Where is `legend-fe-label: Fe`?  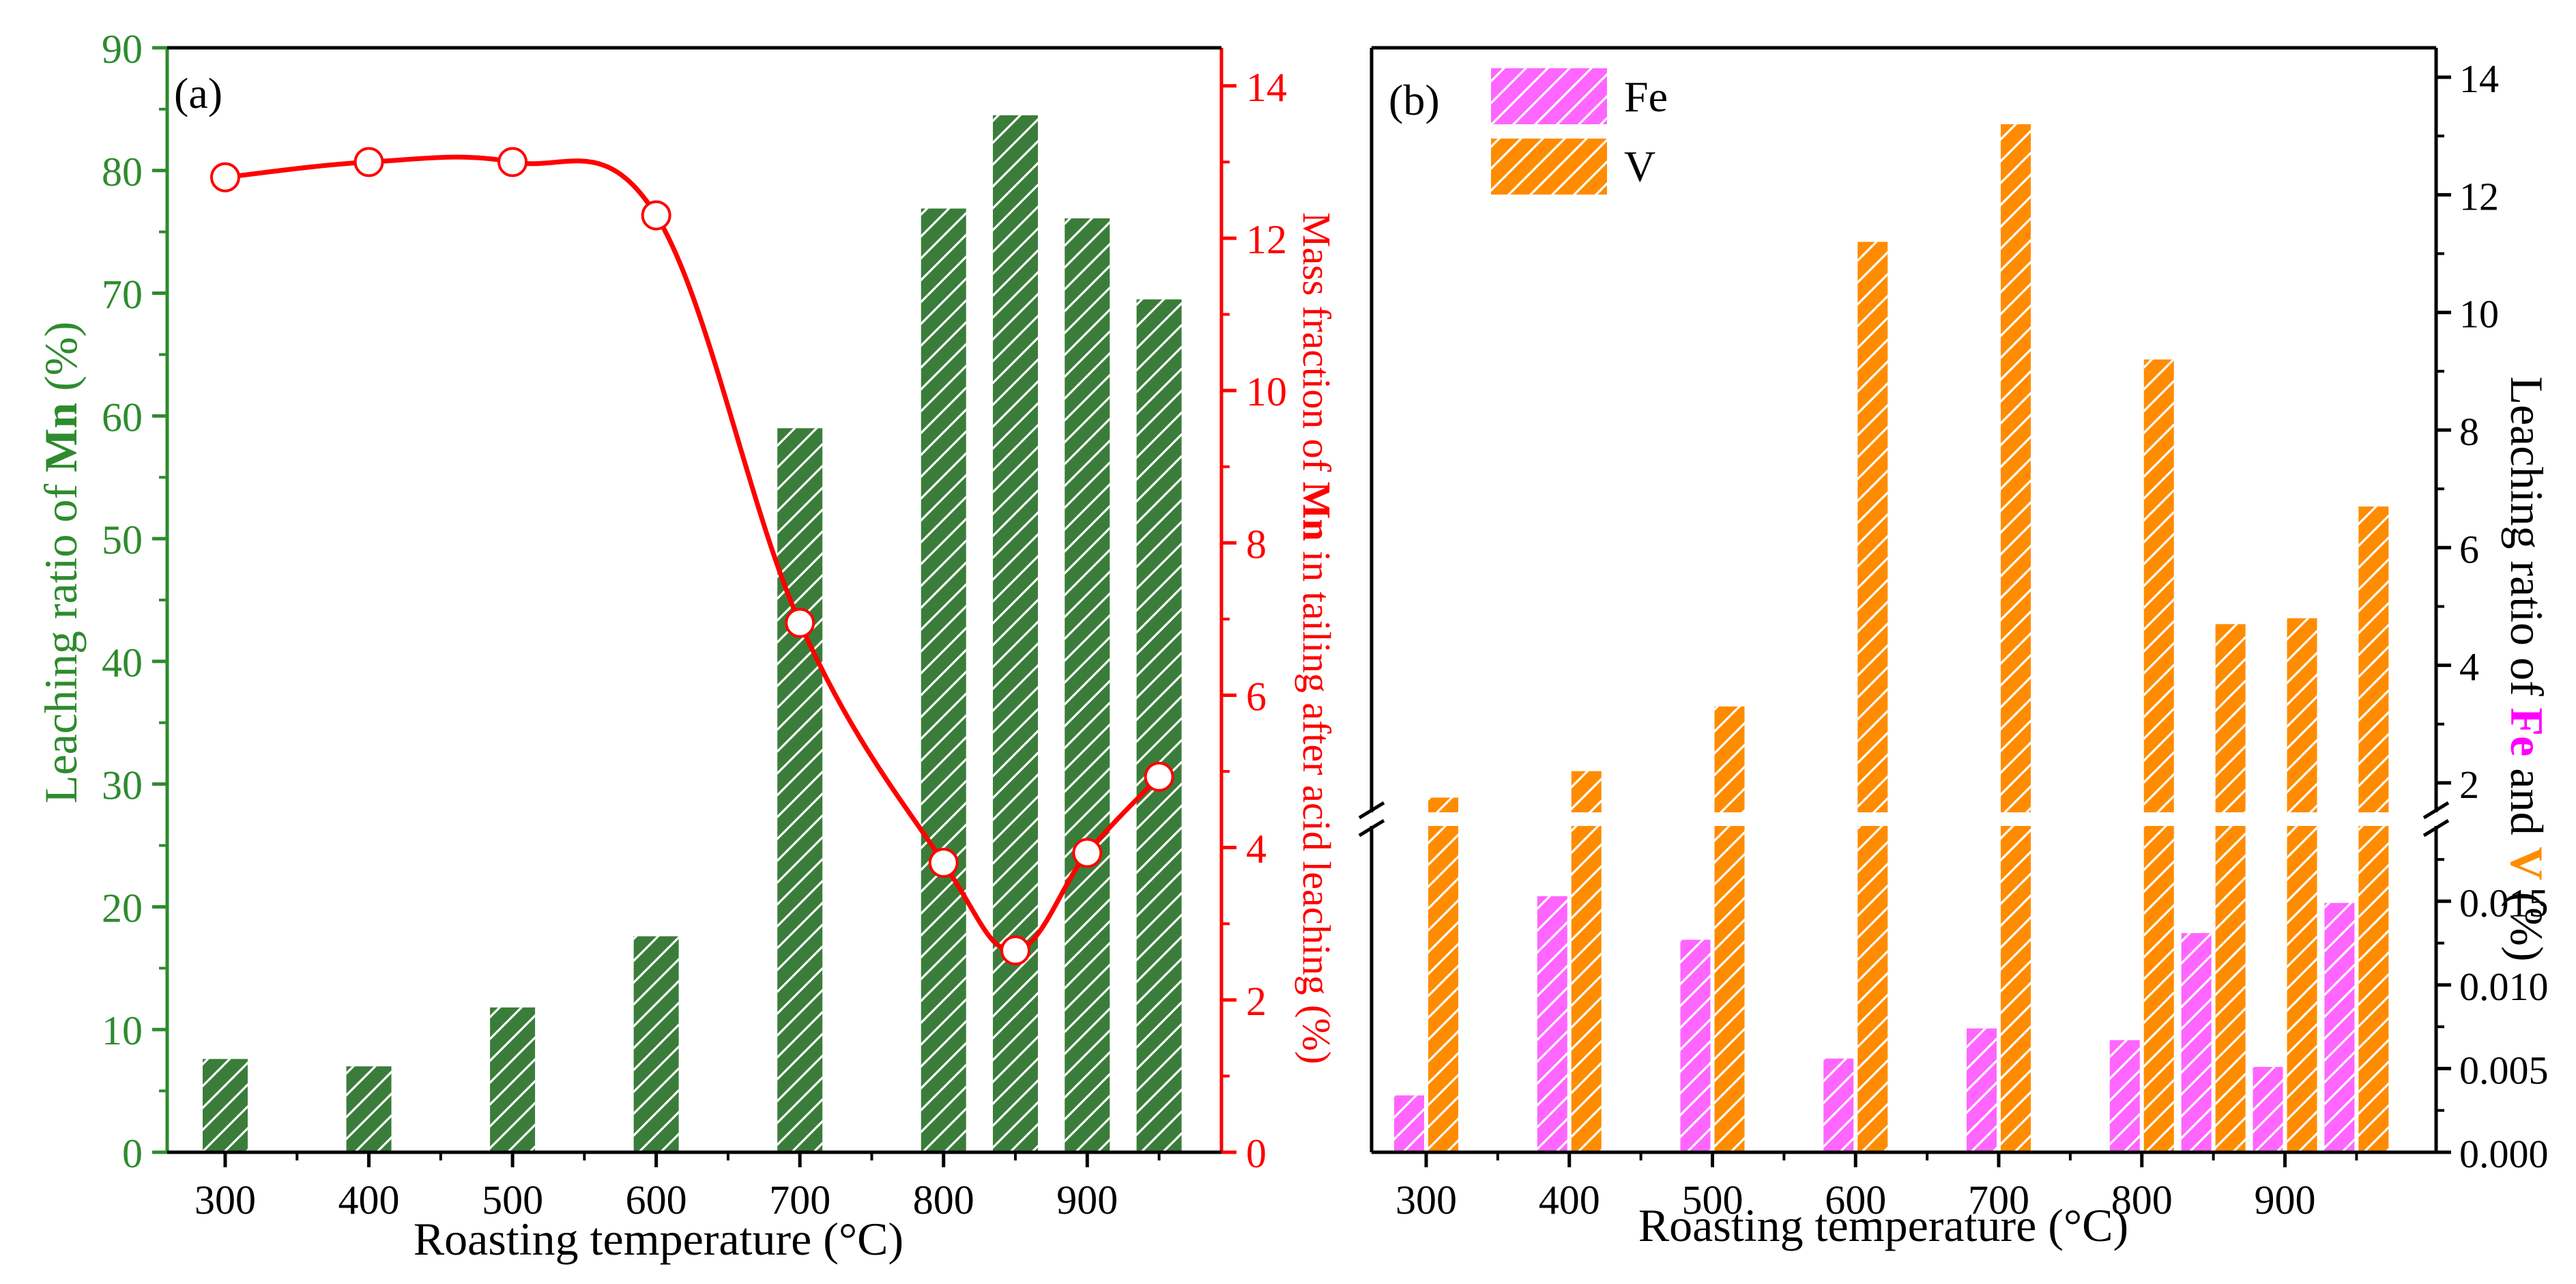 legend-fe-label: Fe is located at coordinates (1646, 96).